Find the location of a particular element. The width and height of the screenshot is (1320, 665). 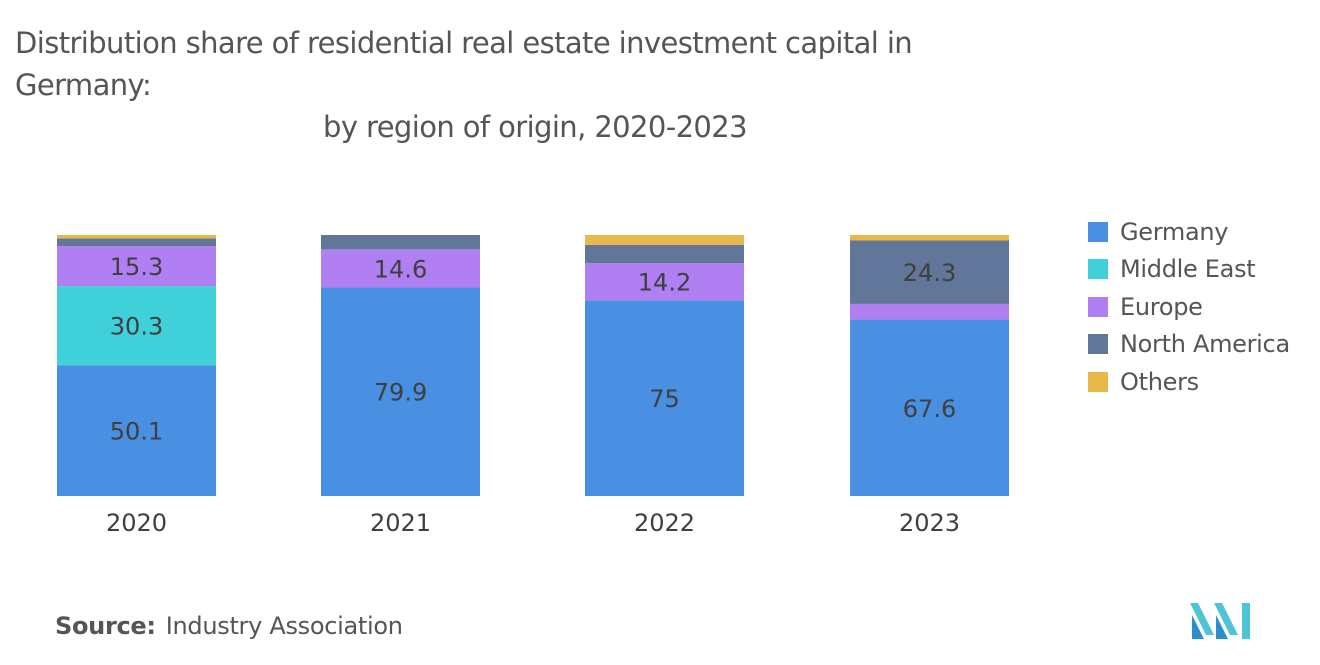

legend-label: Germany is located at coordinates (1174, 231).